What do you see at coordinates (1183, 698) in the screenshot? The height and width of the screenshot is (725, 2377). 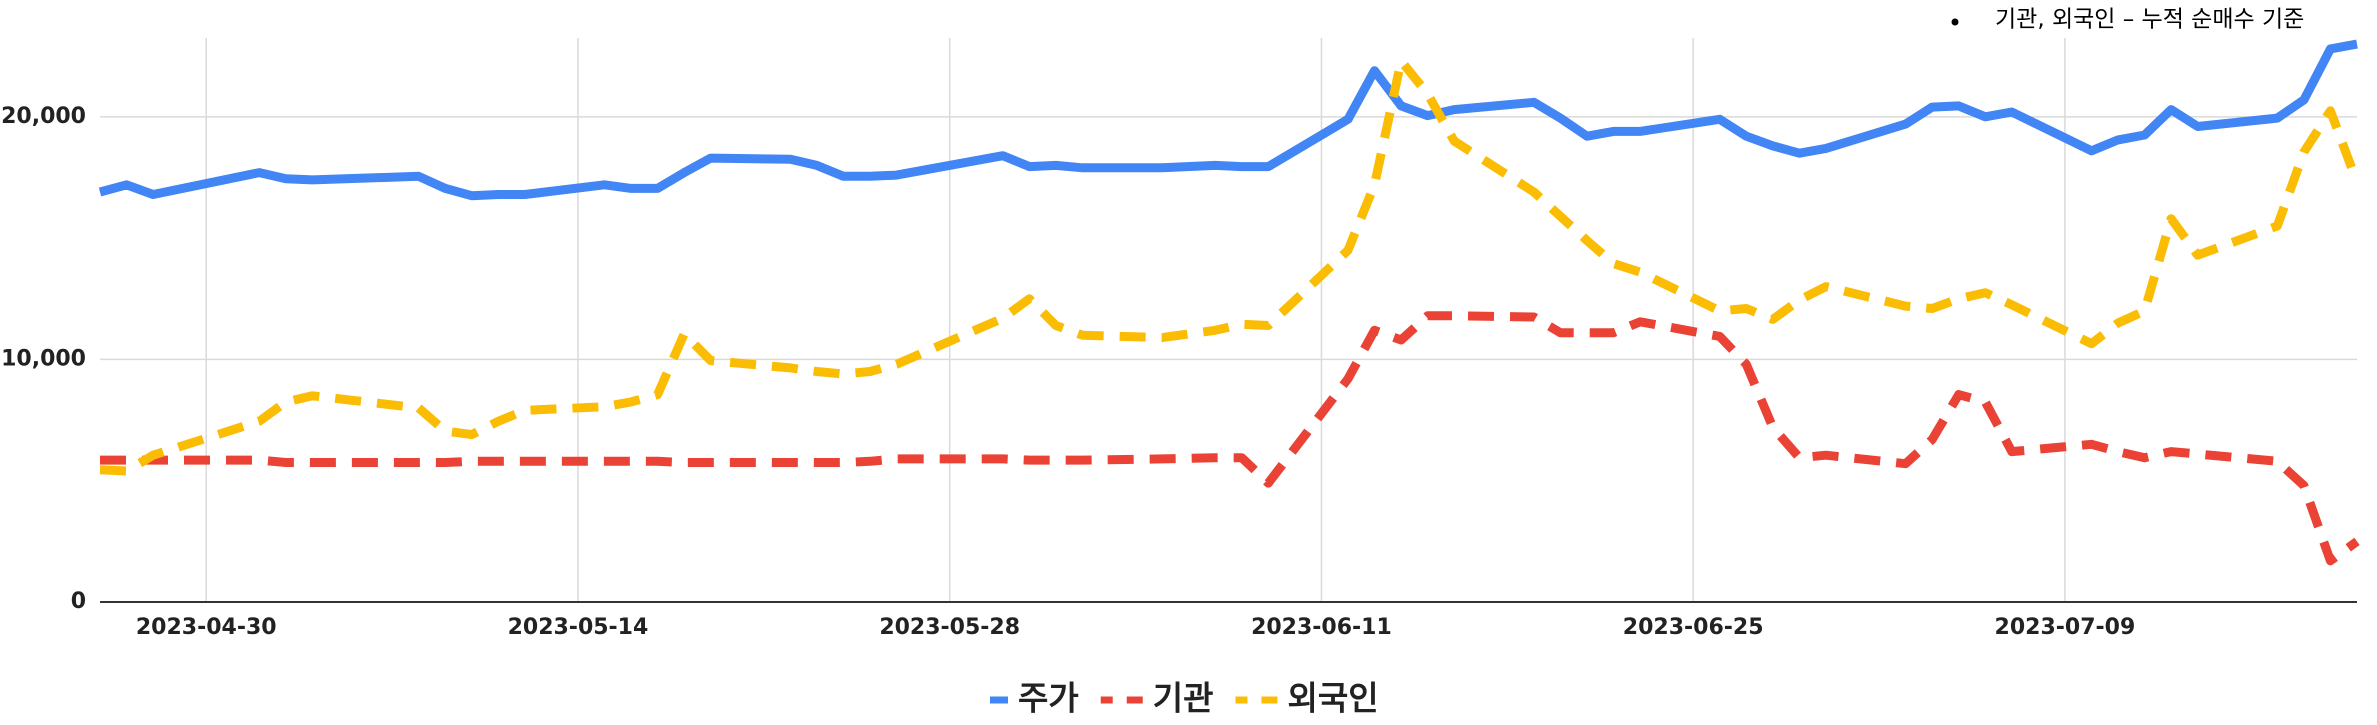 I see `legend-label: 기관` at bounding box center [1183, 698].